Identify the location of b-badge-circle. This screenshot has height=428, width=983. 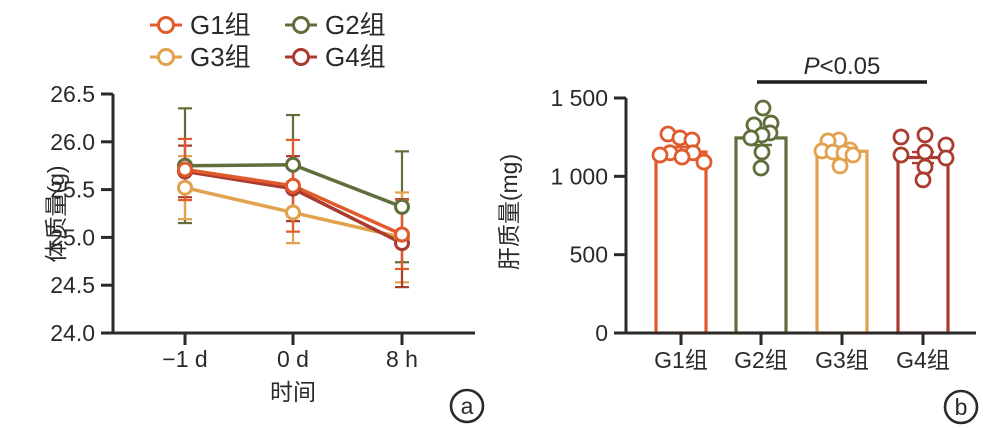
(961, 407).